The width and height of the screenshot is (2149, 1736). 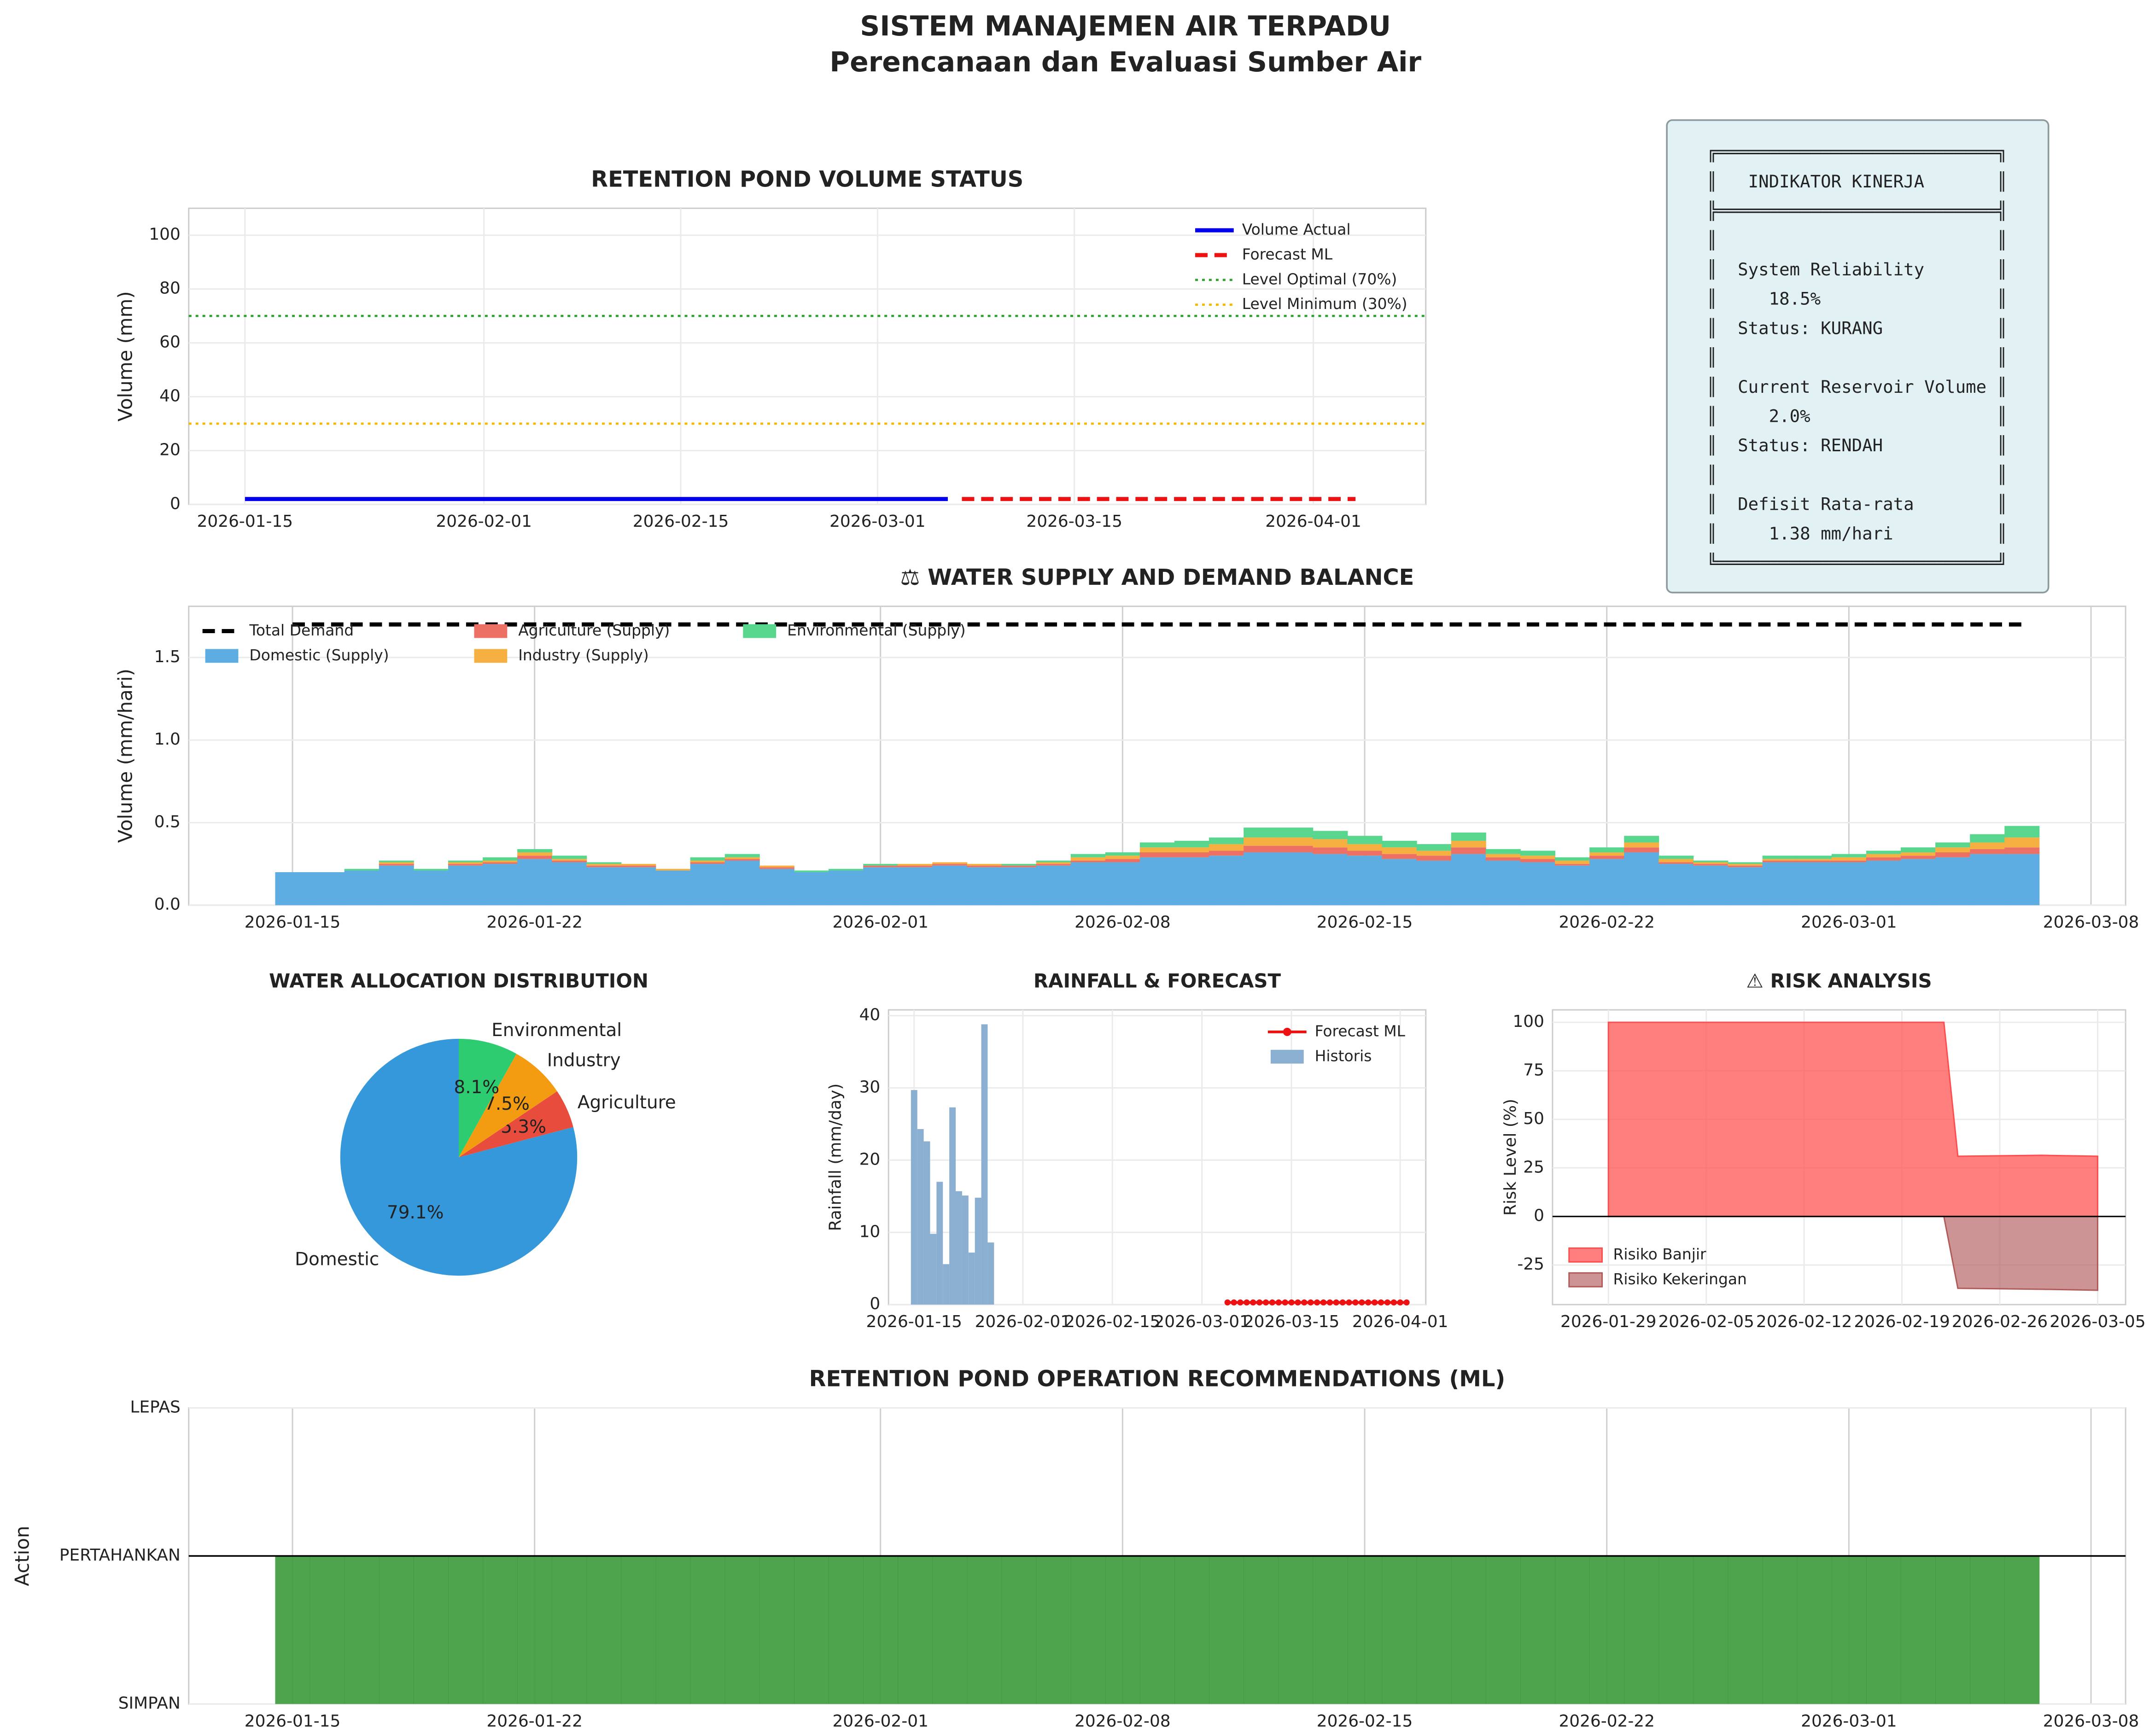 I want to click on slice-value: 8.1%, so click(x=476, y=1087).